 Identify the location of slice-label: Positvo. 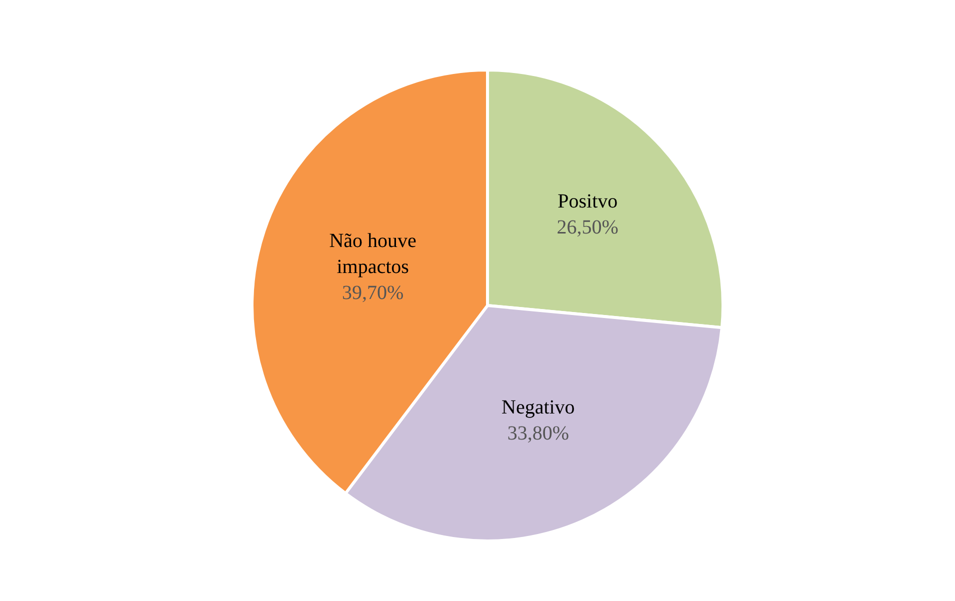
(588, 201).